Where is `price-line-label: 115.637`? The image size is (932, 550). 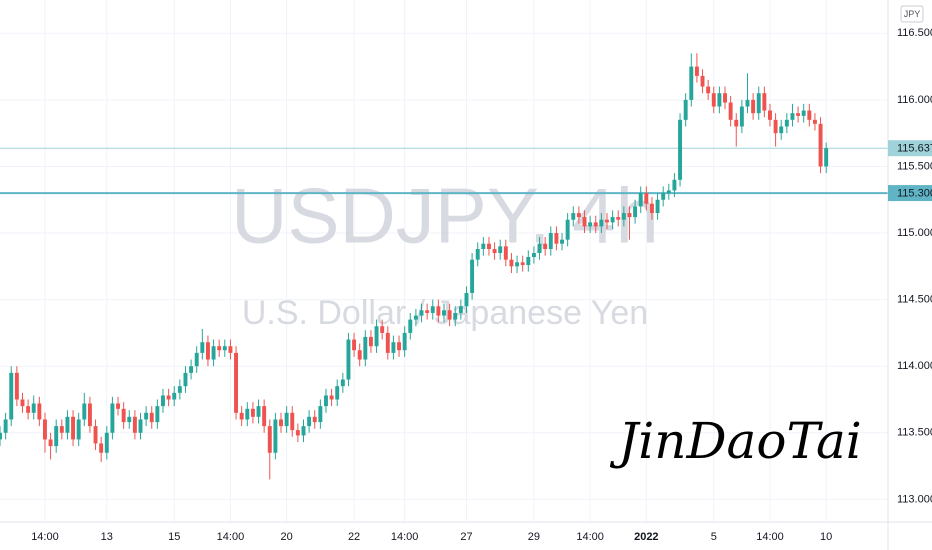
price-line-label: 115.637 is located at coordinates (914, 149).